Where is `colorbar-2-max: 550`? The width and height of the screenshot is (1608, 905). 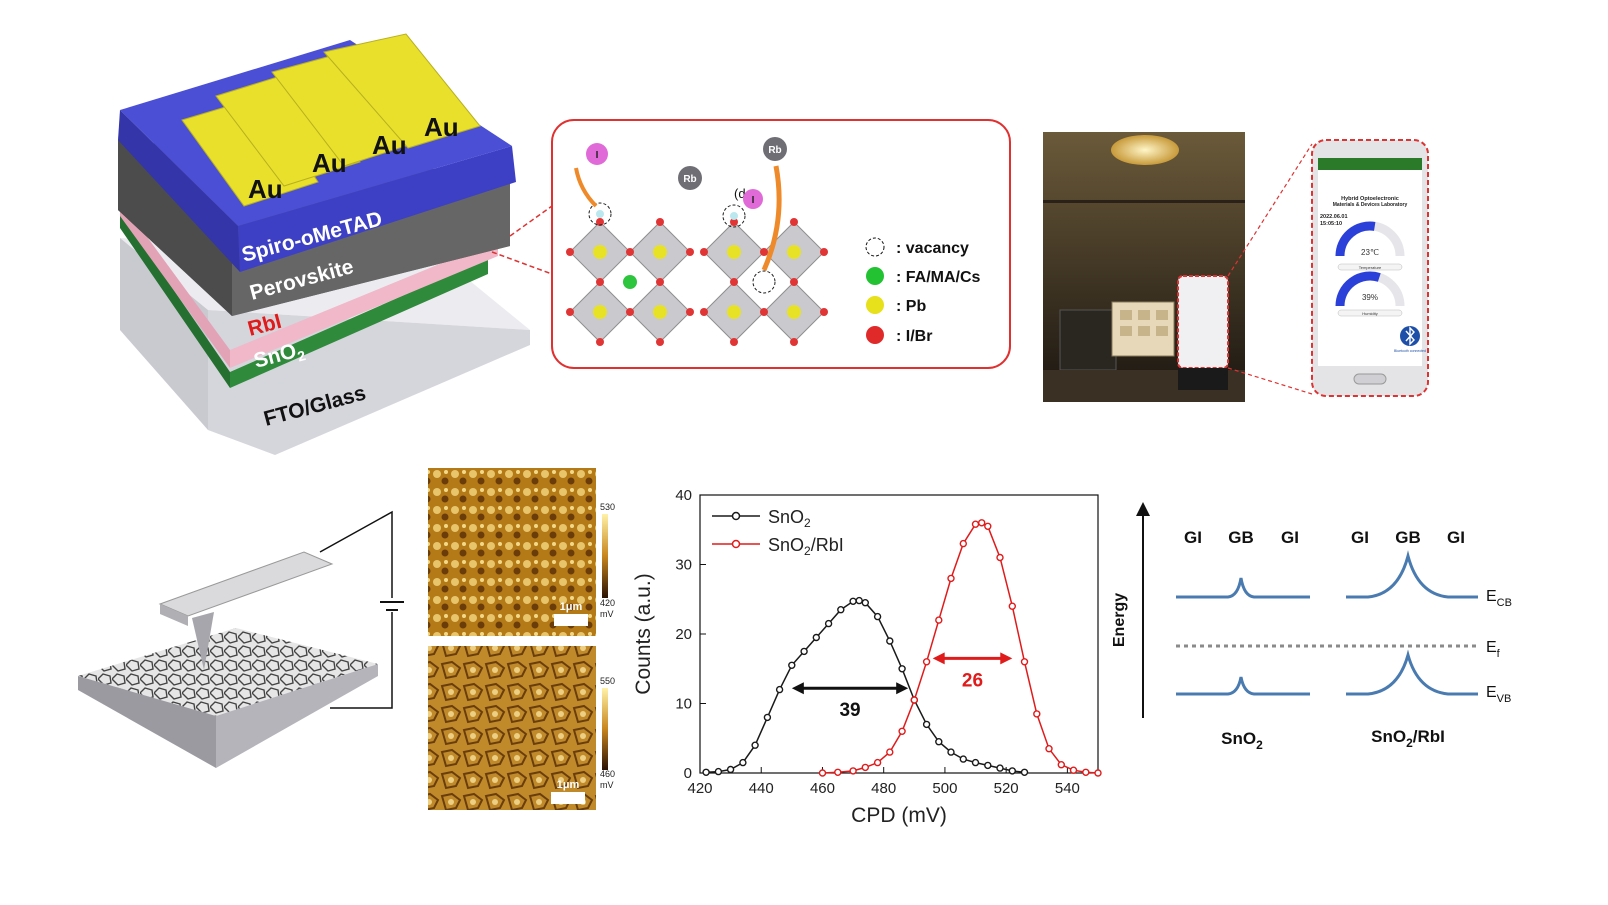
colorbar-2-max: 550 is located at coordinates (607, 681).